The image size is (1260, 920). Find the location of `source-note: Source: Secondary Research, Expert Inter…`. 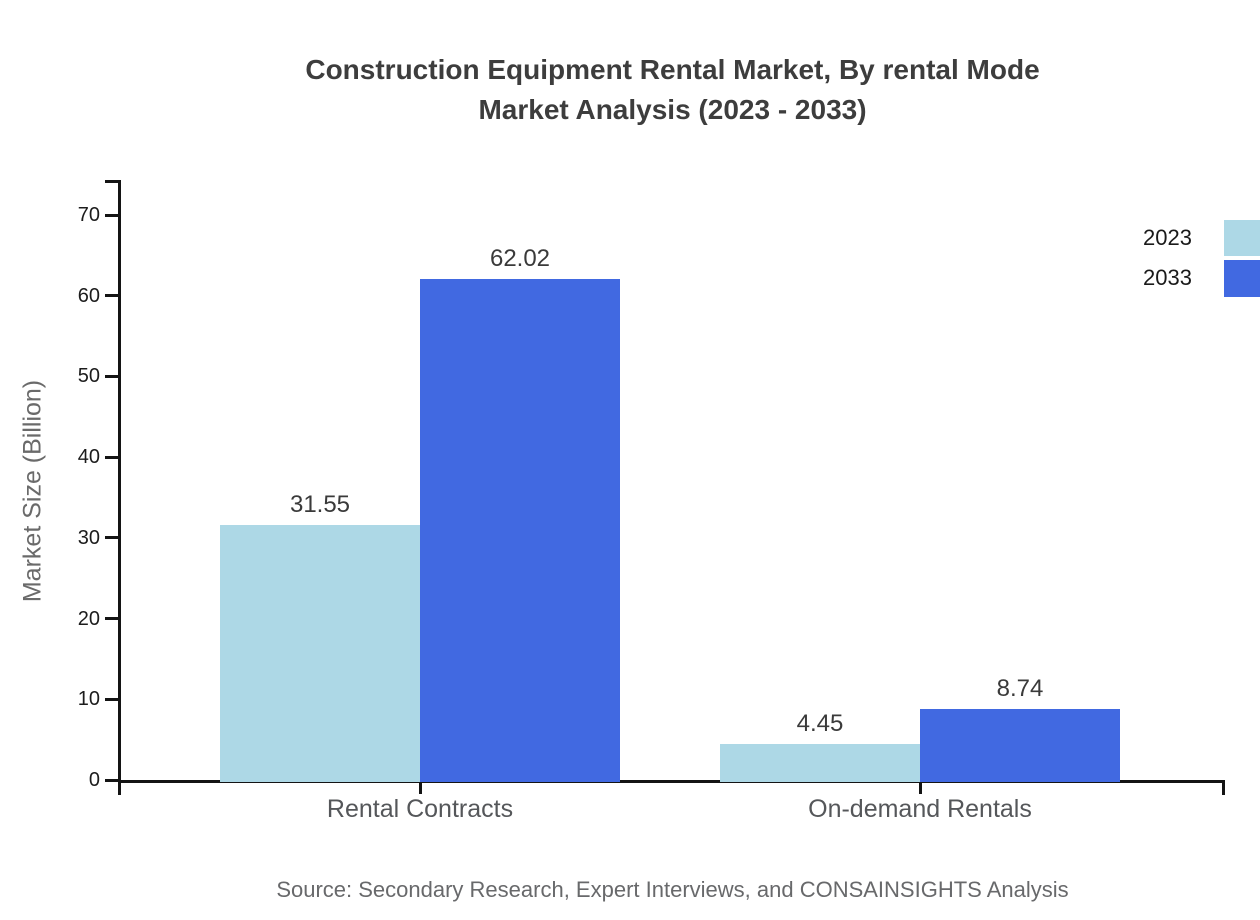

source-note: Source: Secondary Research, Expert Inter… is located at coordinates (672, 889).